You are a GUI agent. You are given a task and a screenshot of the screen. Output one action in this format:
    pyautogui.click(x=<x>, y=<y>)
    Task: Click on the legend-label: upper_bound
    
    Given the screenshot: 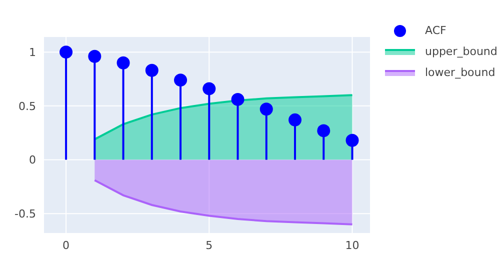 What is the action you would take?
    pyautogui.click(x=461, y=51)
    